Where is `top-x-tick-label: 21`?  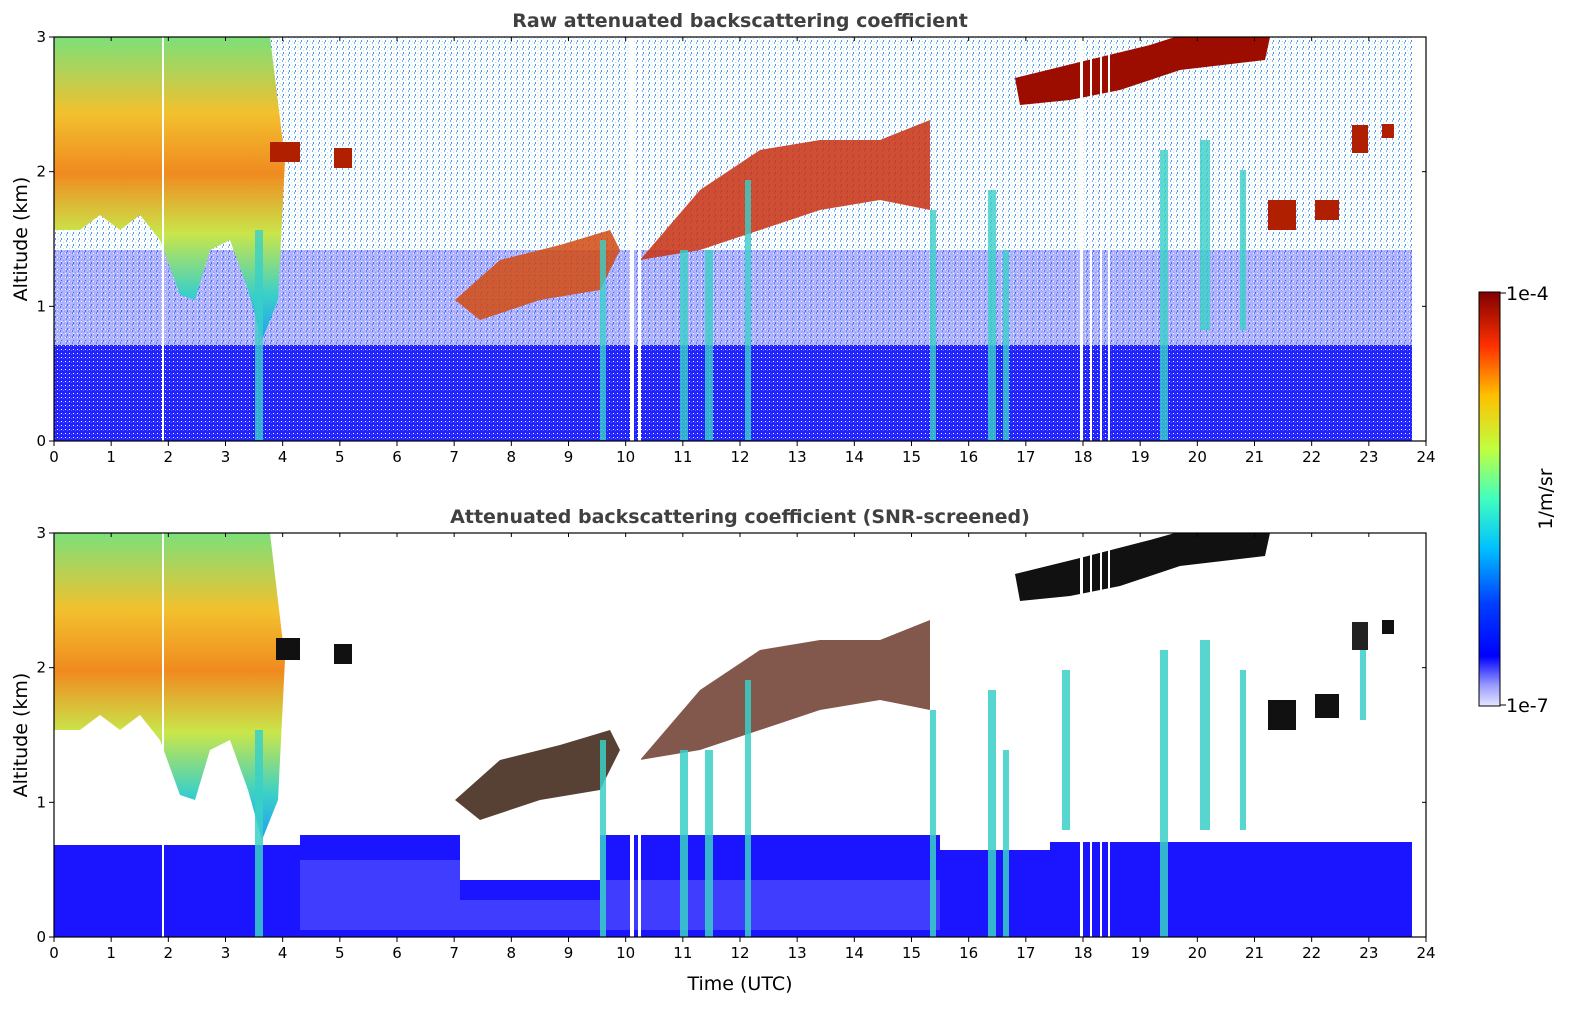 top-x-tick-label: 21 is located at coordinates (1254, 457).